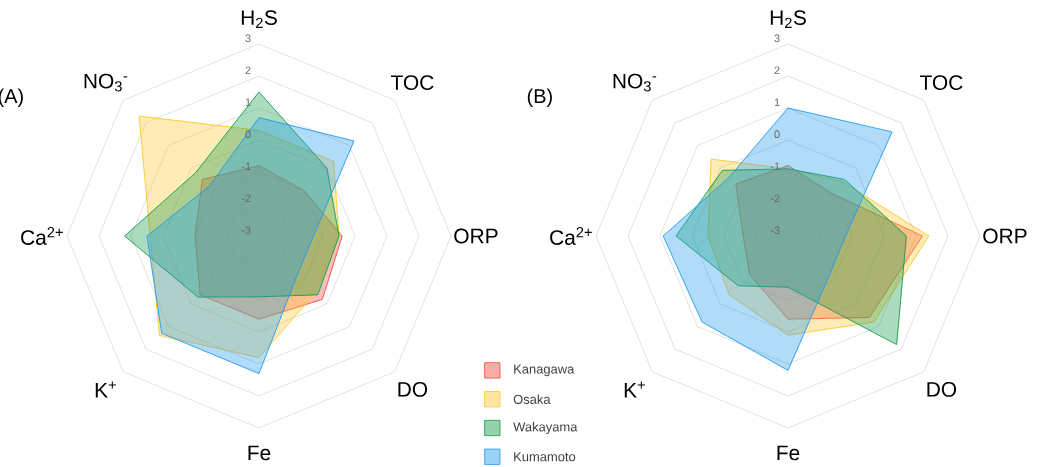 This screenshot has height=467, width=1039. What do you see at coordinates (545, 457) in the screenshot?
I see `legend-label: Kumamoto` at bounding box center [545, 457].